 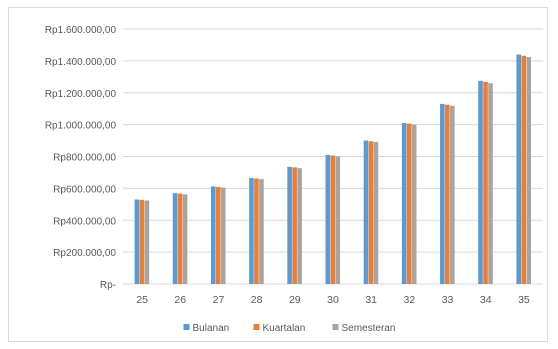 What do you see at coordinates (81, 30) in the screenshot?
I see `y-tick-label: Rp1.600.000,00` at bounding box center [81, 30].